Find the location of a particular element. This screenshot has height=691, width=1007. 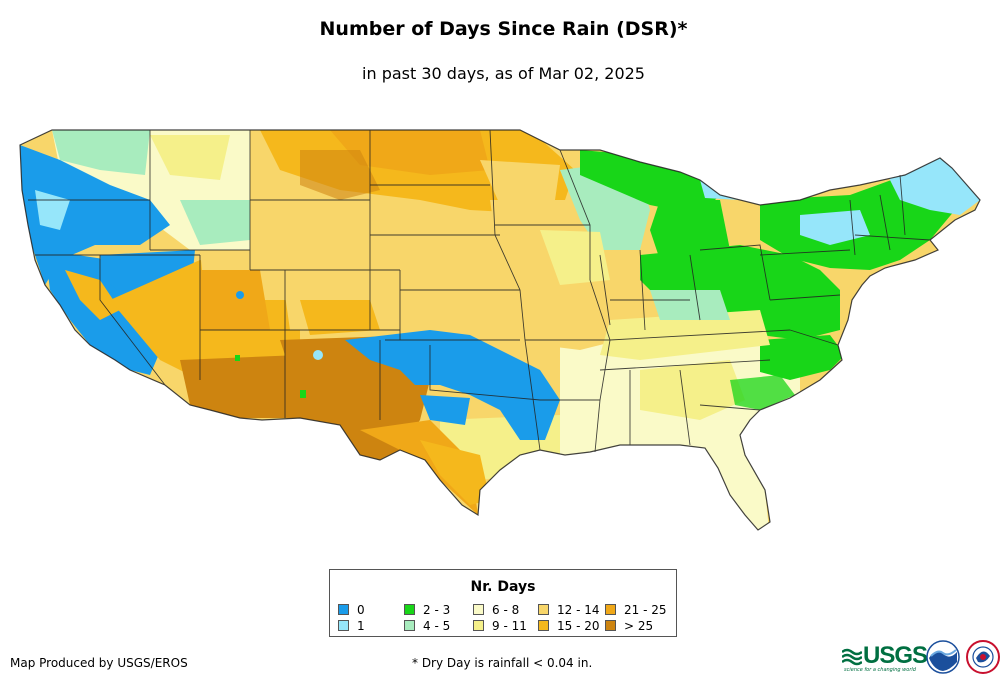

legend-item-4: 6 - 8 is located at coordinates (496, 610).